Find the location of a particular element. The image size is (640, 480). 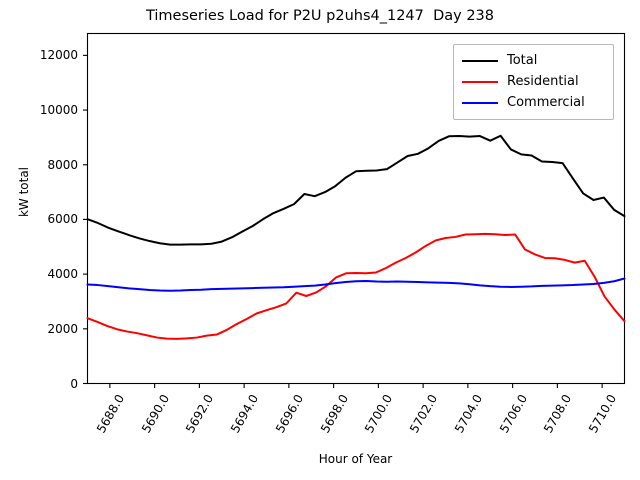

legend-item-commercial: Commercial is located at coordinates (533, 102).